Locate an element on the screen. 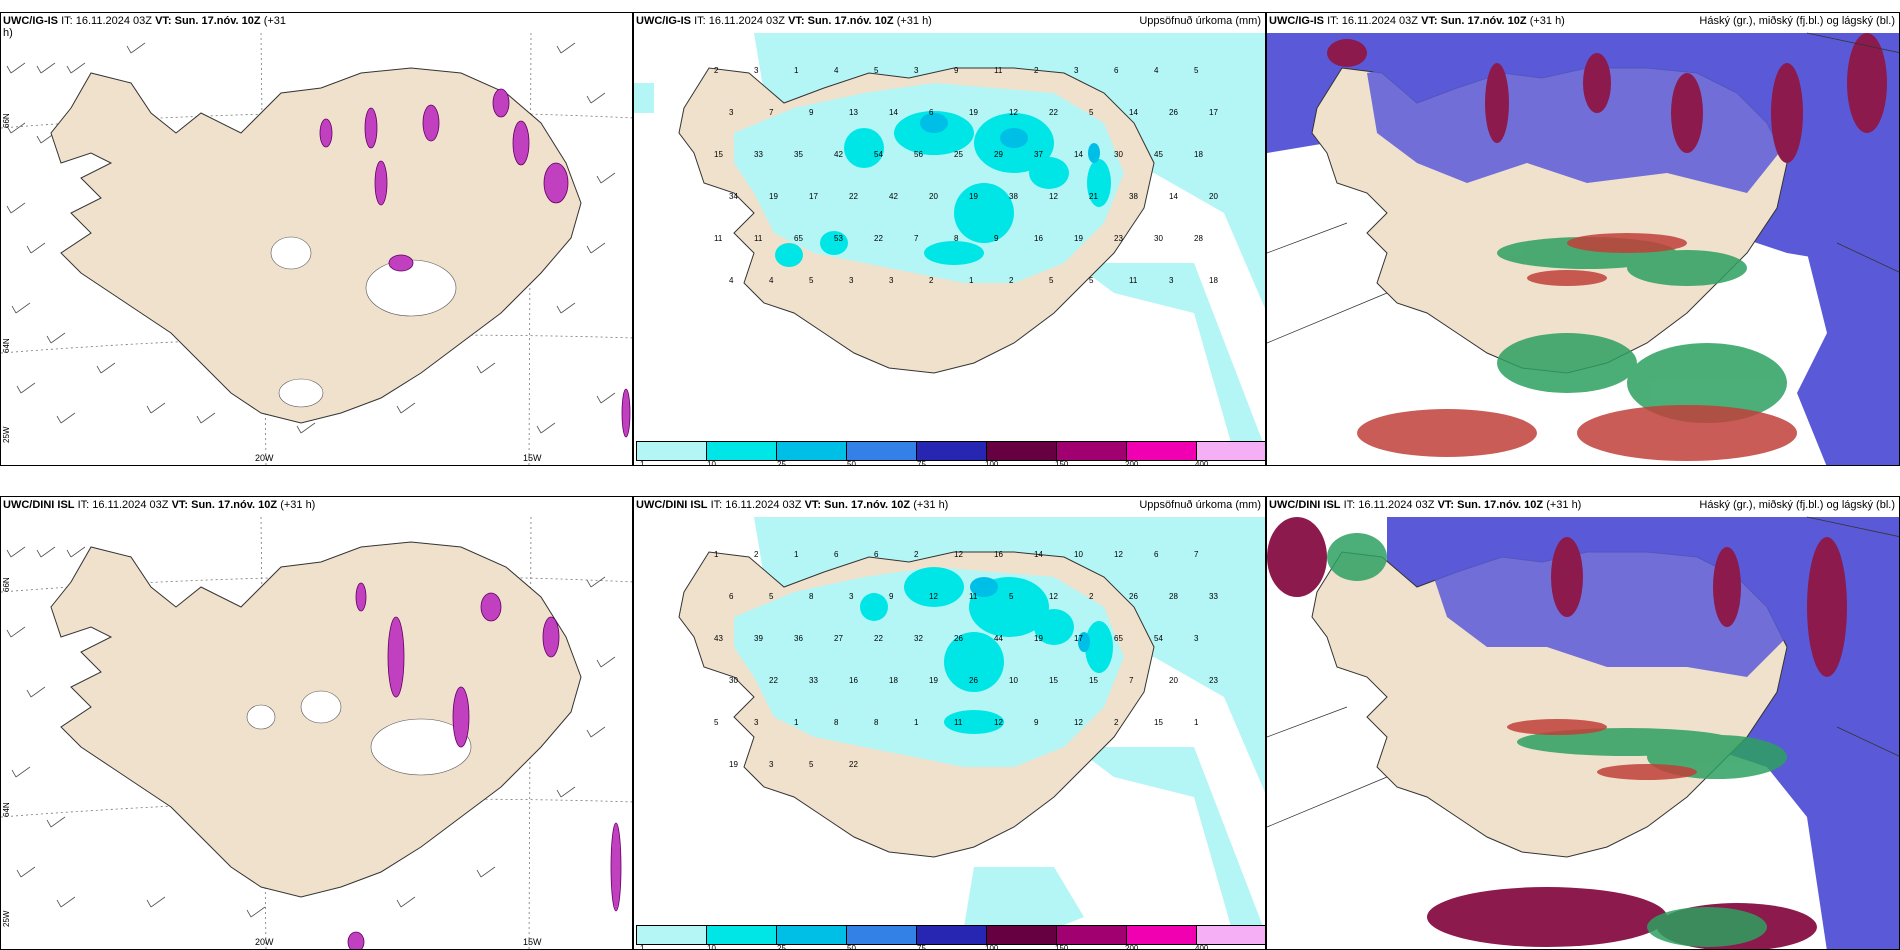 The height and width of the screenshot is (950, 1900). precip-value: 34 is located at coordinates (733, 196).